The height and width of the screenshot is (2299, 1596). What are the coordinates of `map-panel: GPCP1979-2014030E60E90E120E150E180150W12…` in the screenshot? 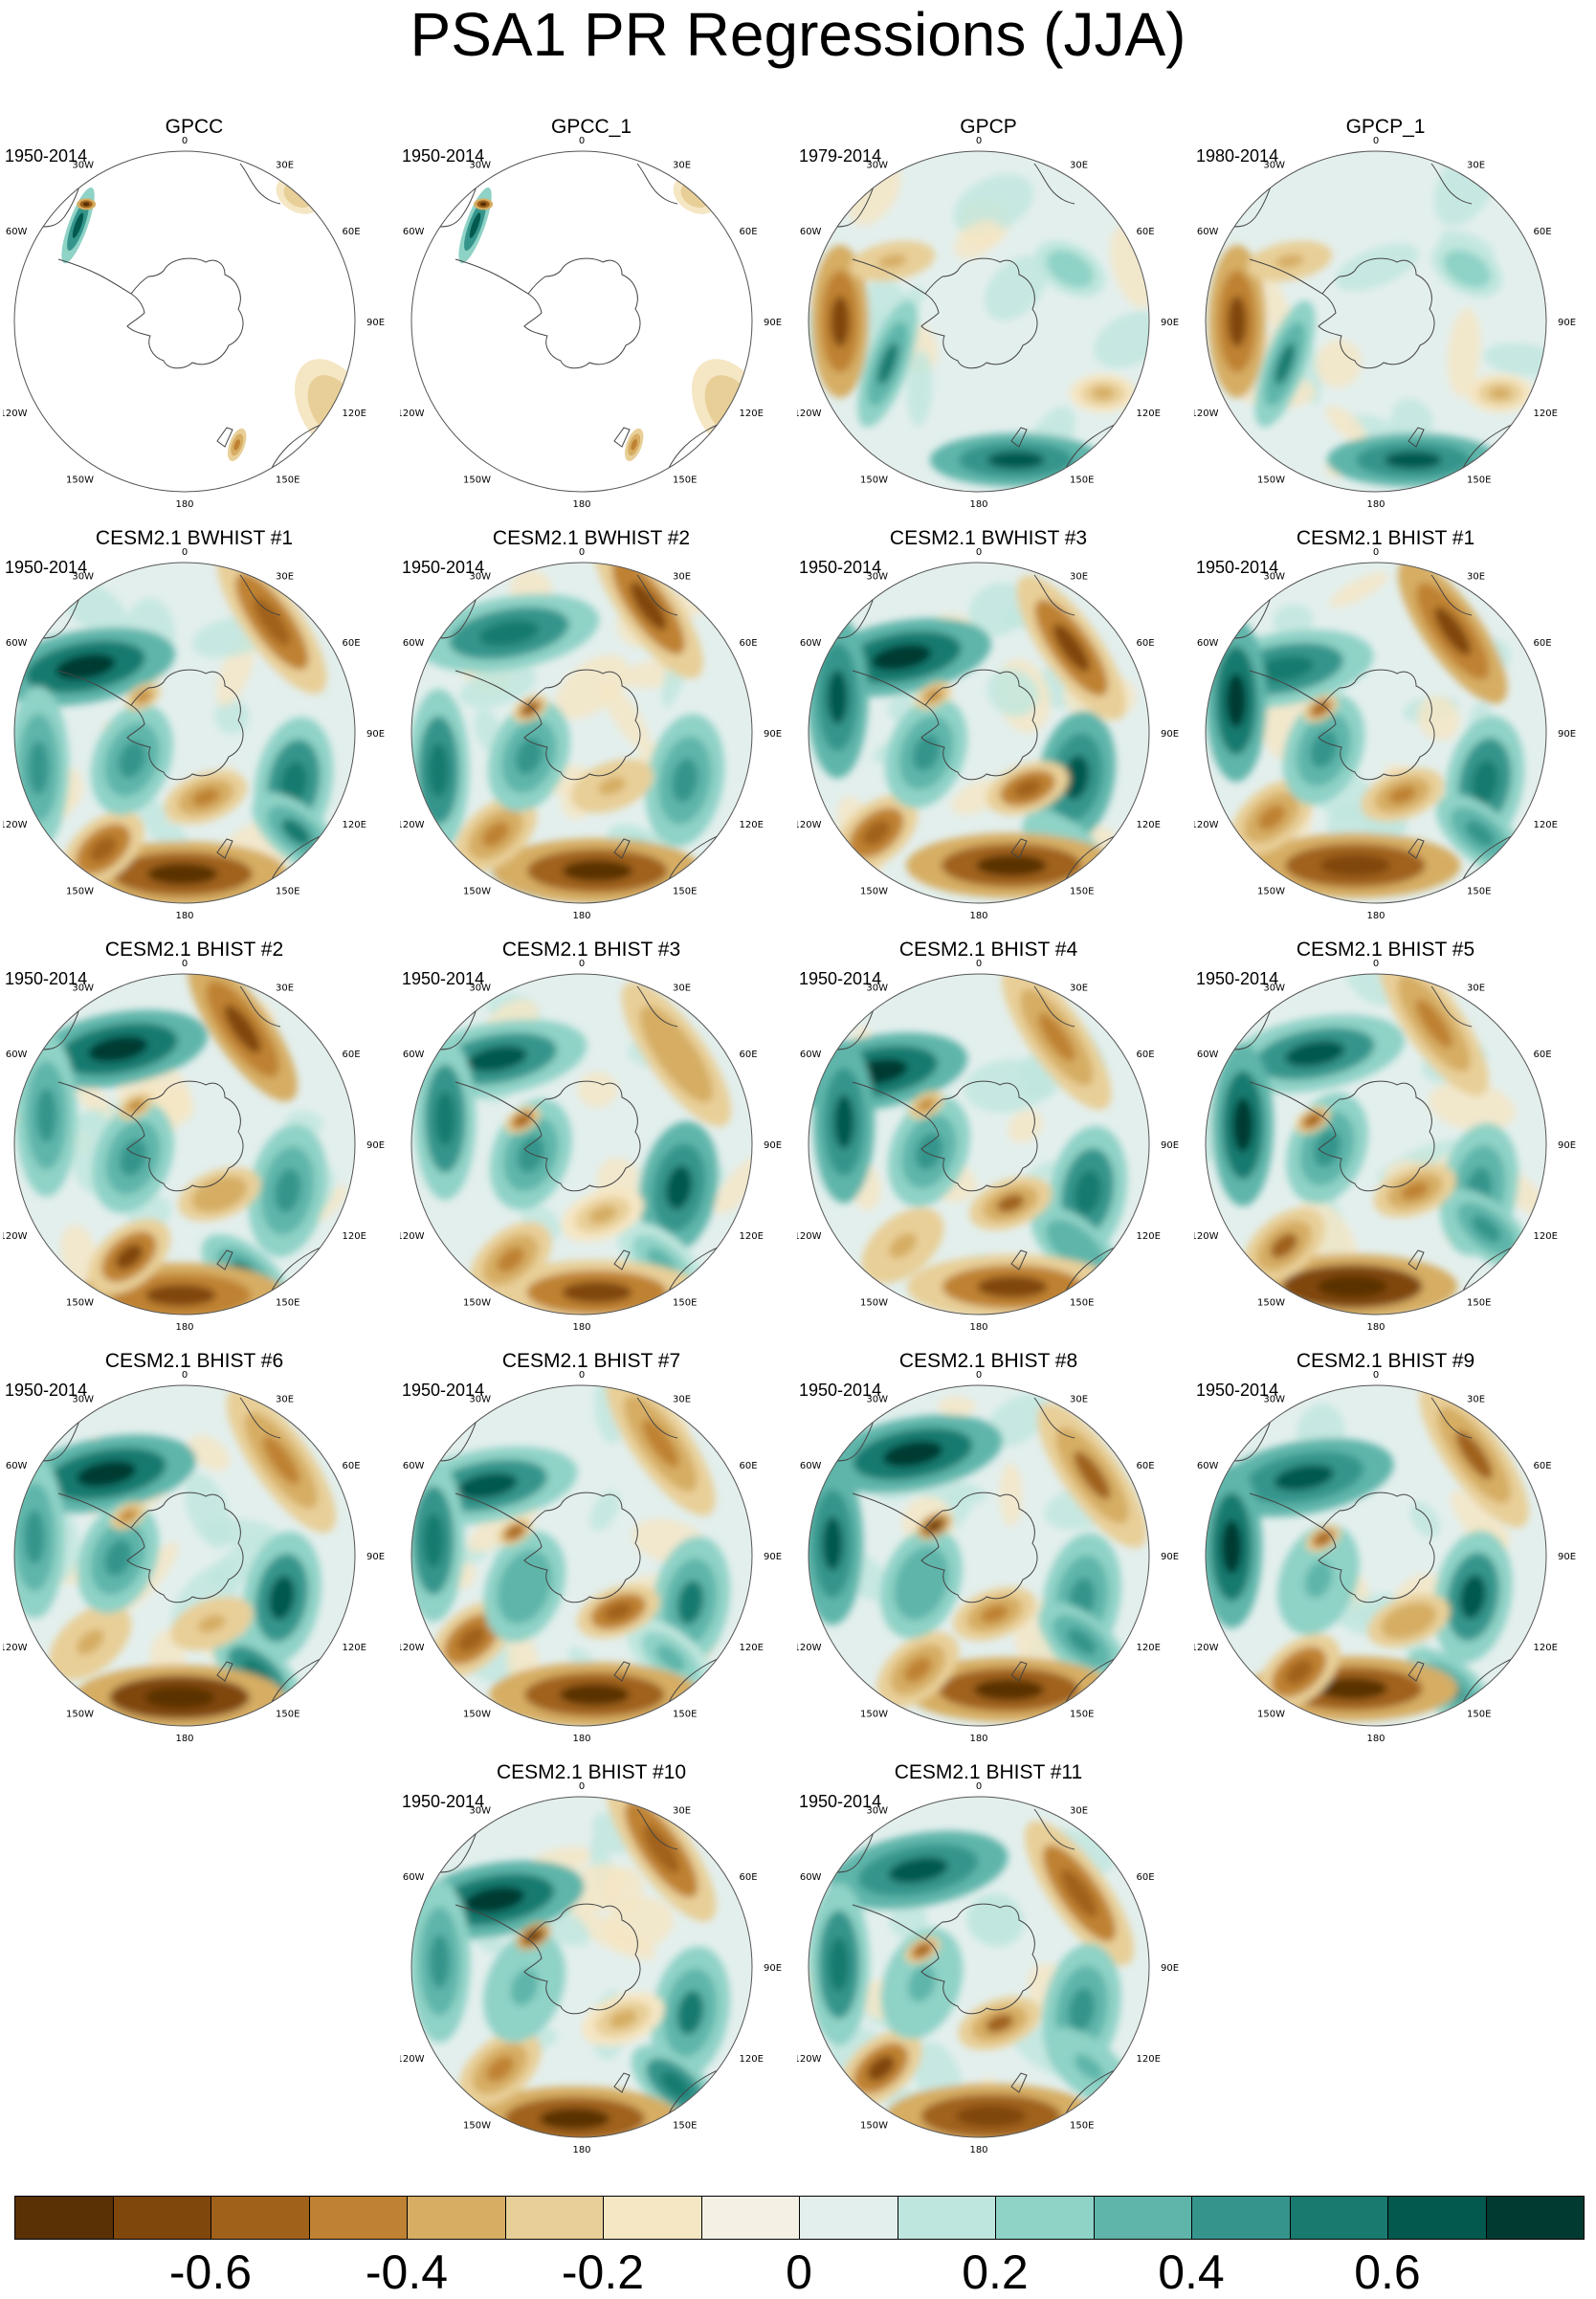 It's located at (988, 317).